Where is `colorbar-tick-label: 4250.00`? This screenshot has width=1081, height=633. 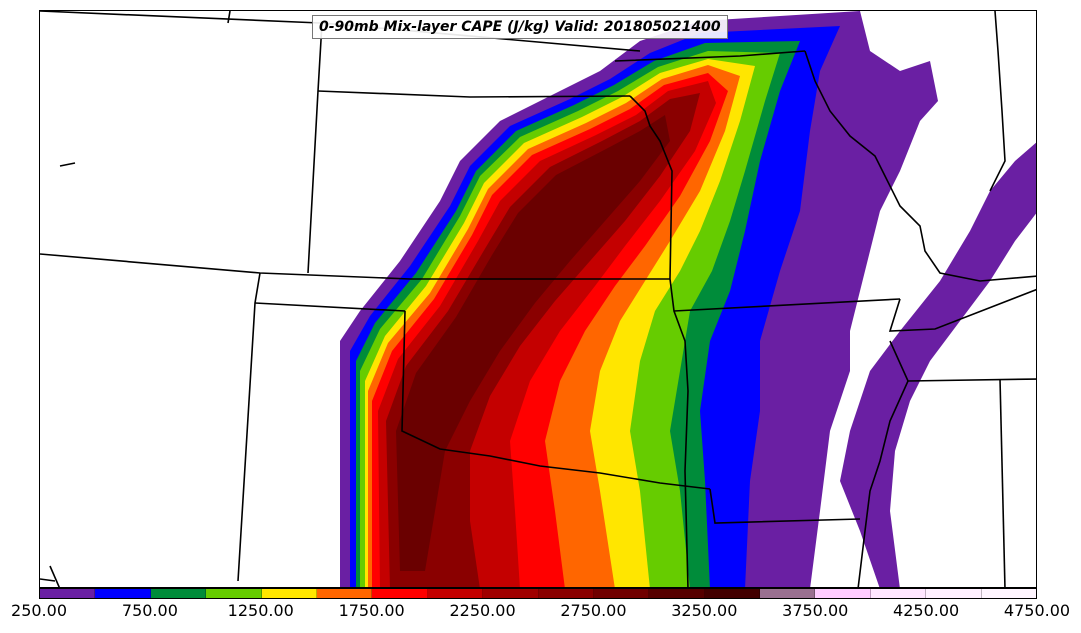 colorbar-tick-label: 4250.00 is located at coordinates (926, 610).